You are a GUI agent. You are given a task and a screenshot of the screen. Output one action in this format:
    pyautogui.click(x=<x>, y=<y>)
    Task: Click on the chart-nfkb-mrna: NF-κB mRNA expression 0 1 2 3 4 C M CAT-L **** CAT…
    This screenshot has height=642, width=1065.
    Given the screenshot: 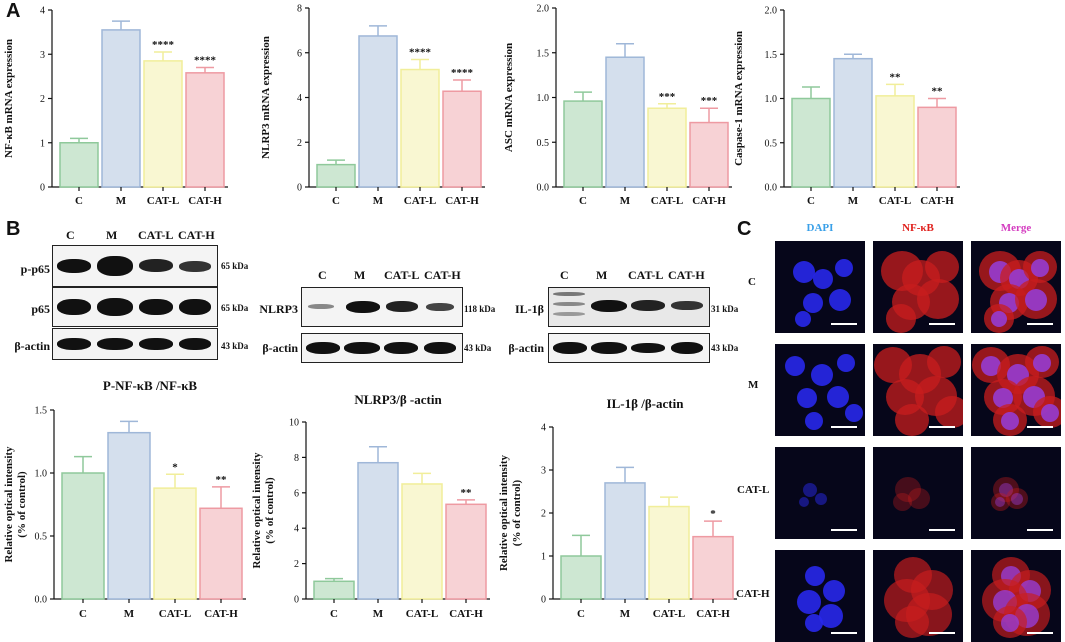 What is the action you would take?
    pyautogui.click(x=115, y=106)
    